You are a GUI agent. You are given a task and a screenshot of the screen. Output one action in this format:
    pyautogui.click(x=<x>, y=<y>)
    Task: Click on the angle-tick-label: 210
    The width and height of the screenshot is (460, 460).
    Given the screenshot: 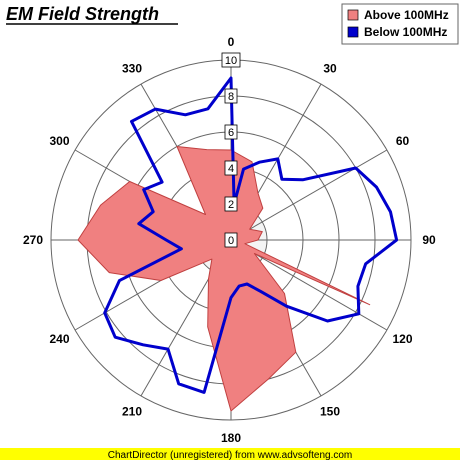 What is the action you would take?
    pyautogui.click(x=132, y=412)
    